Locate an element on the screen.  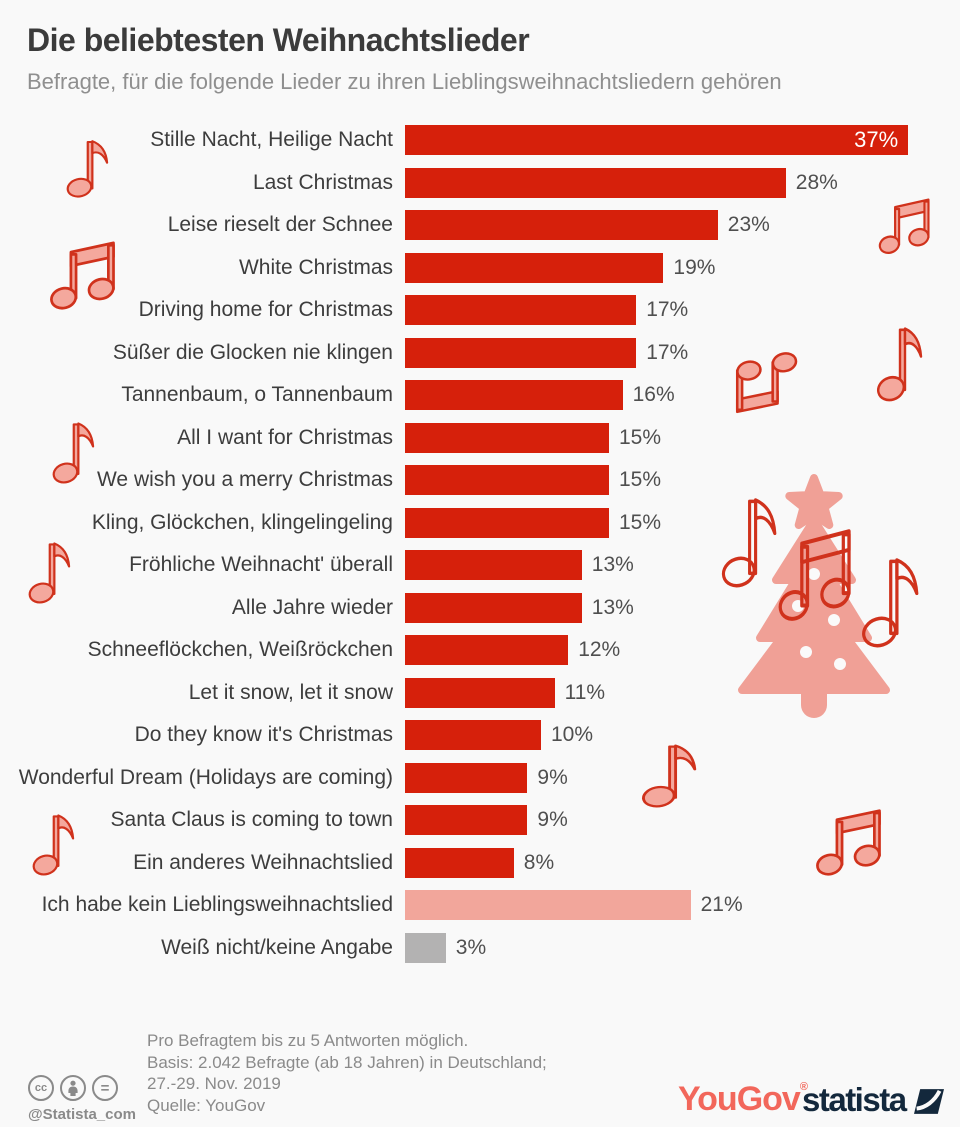
chart-row: Schneeflöckchen, Weißröckchen 12% is located at coordinates (480, 650).